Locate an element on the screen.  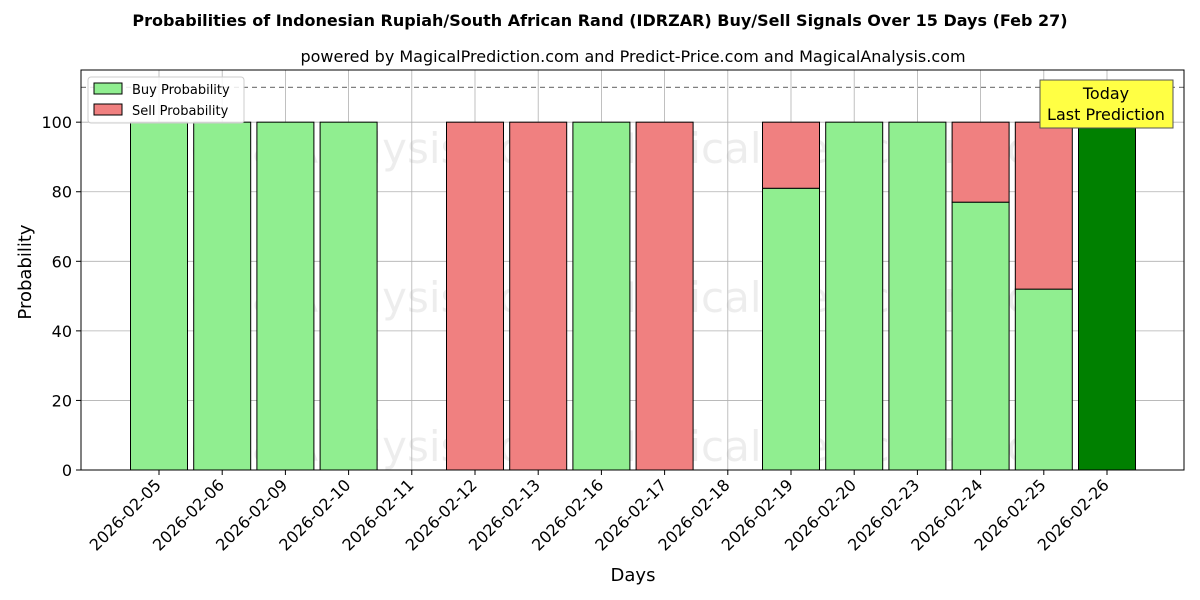
x-axis-label: Days is located at coordinates (633, 575).